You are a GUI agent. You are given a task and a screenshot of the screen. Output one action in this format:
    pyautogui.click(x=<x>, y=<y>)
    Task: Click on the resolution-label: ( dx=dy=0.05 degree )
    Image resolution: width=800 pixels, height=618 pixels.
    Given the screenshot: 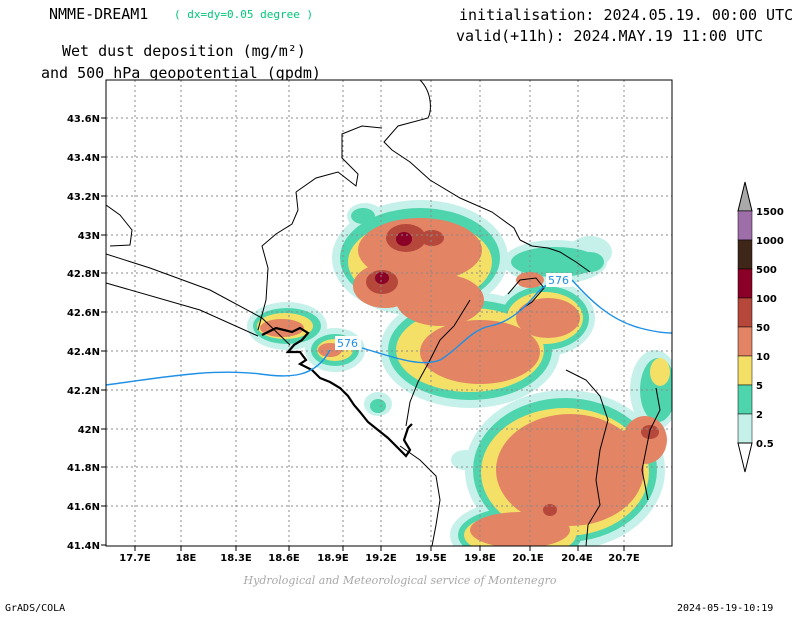 What is the action you would take?
    pyautogui.click(x=244, y=14)
    